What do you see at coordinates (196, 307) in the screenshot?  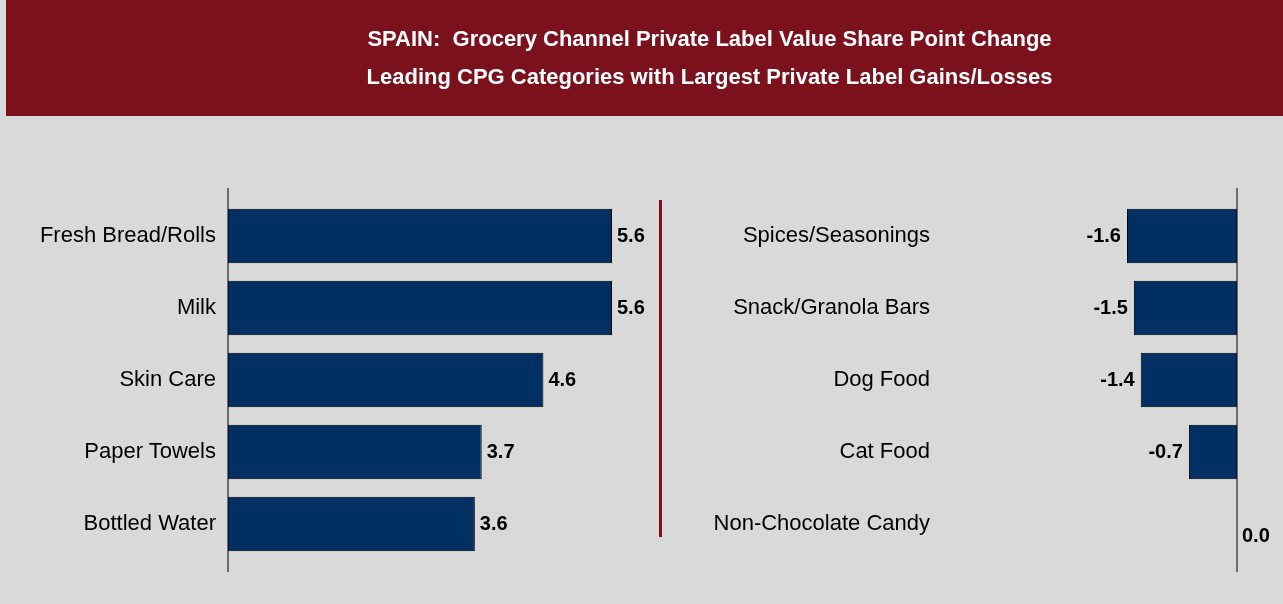 I see `y-tick-label: Milk` at bounding box center [196, 307].